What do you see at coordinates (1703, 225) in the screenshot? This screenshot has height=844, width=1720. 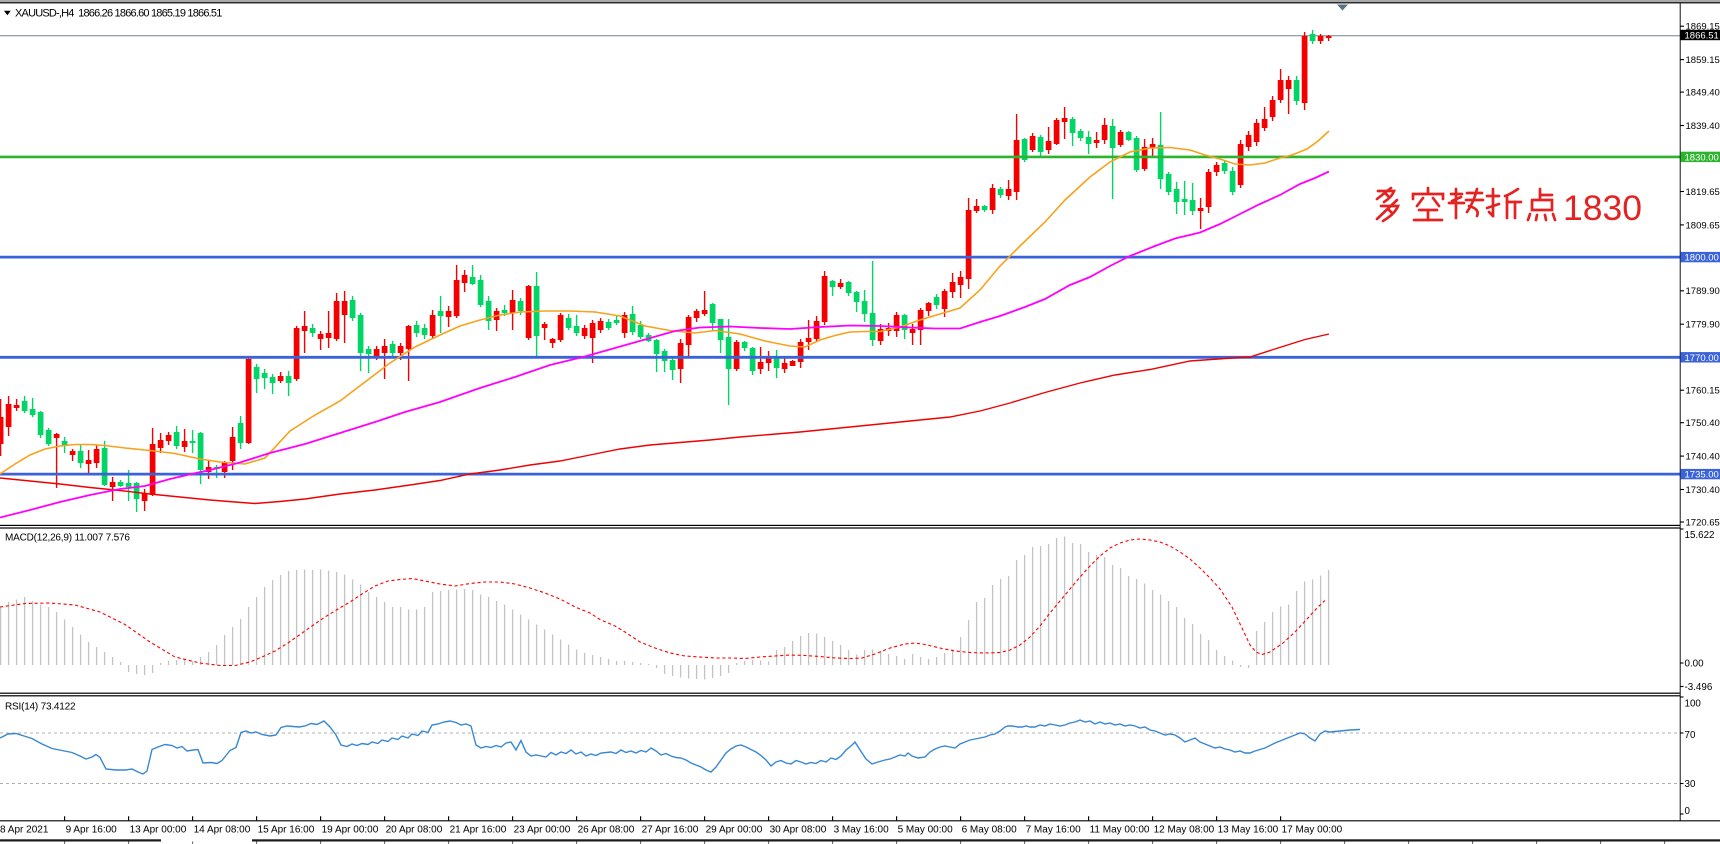 I see `svg-text: 1809.65` at bounding box center [1703, 225].